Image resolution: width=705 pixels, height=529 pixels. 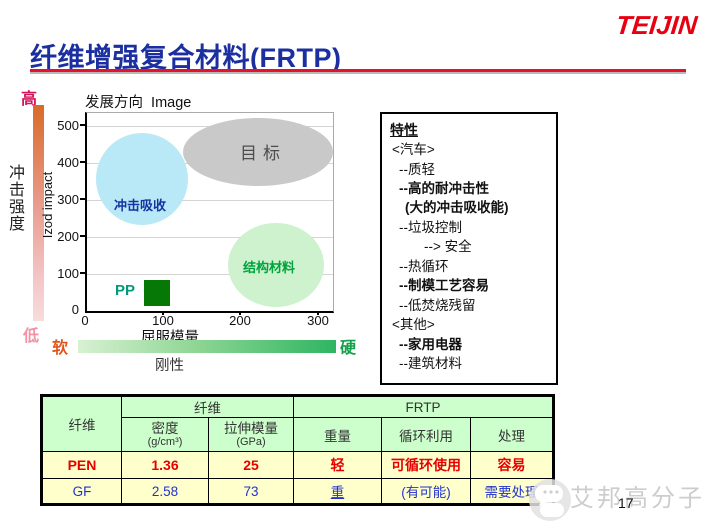 What do you see at coordinates (207, 346) in the screenshot?
I see `stiffness-gradient-bar` at bounding box center [207, 346].